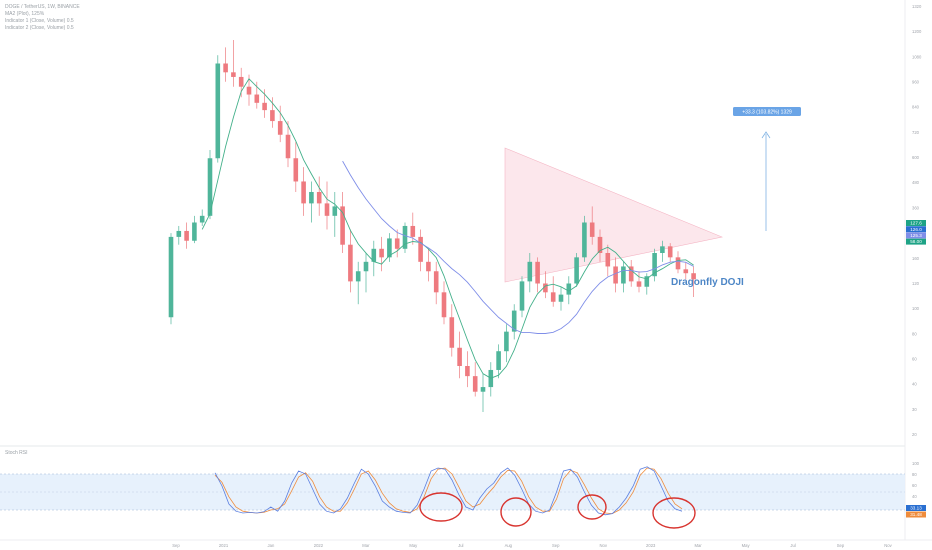 The width and height of the screenshot is (932, 550). I want to click on stoch-axis: 10080604020, so click(916, 485).